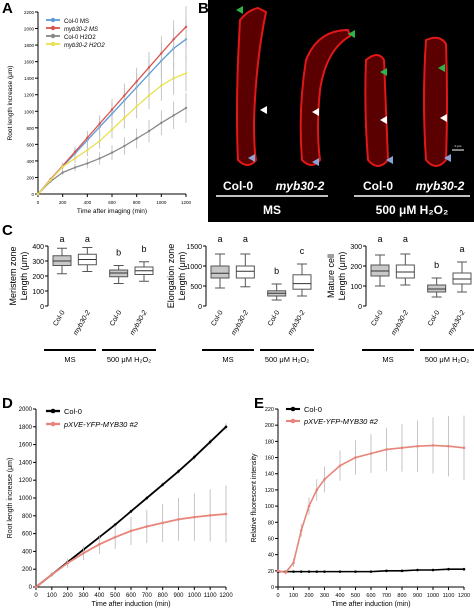 The height and width of the screenshot is (611, 474). Describe the element at coordinates (38, 262) in the screenshot. I see `y-tick-label: 300` at that location.